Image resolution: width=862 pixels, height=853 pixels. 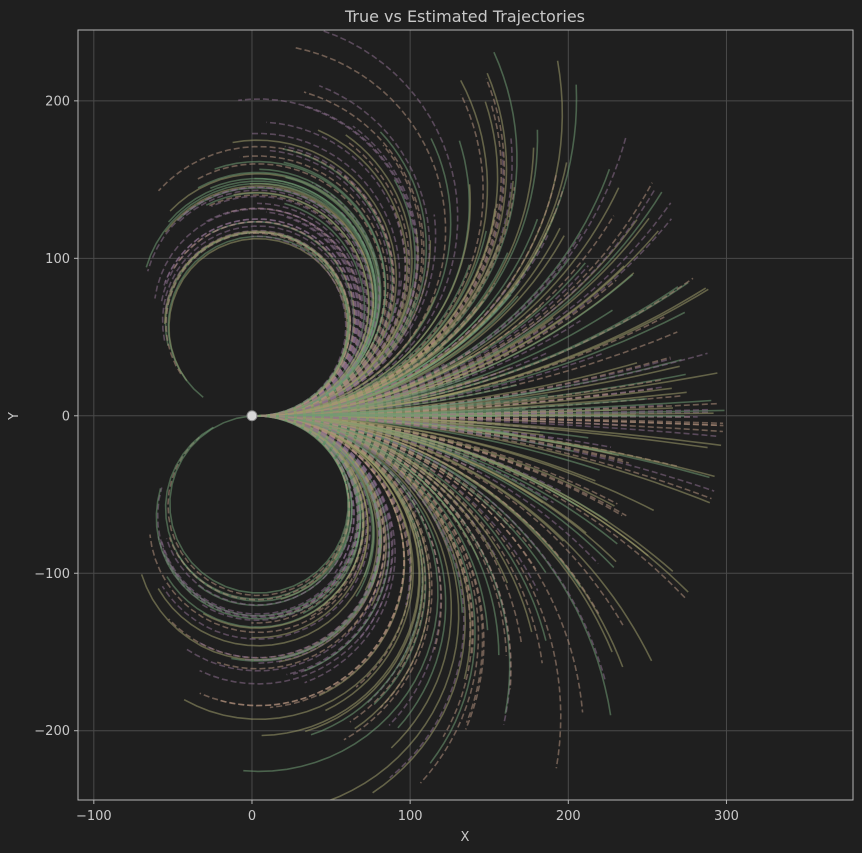 What do you see at coordinates (14, 416) in the screenshot?
I see `y-axis-label: Y` at bounding box center [14, 416].